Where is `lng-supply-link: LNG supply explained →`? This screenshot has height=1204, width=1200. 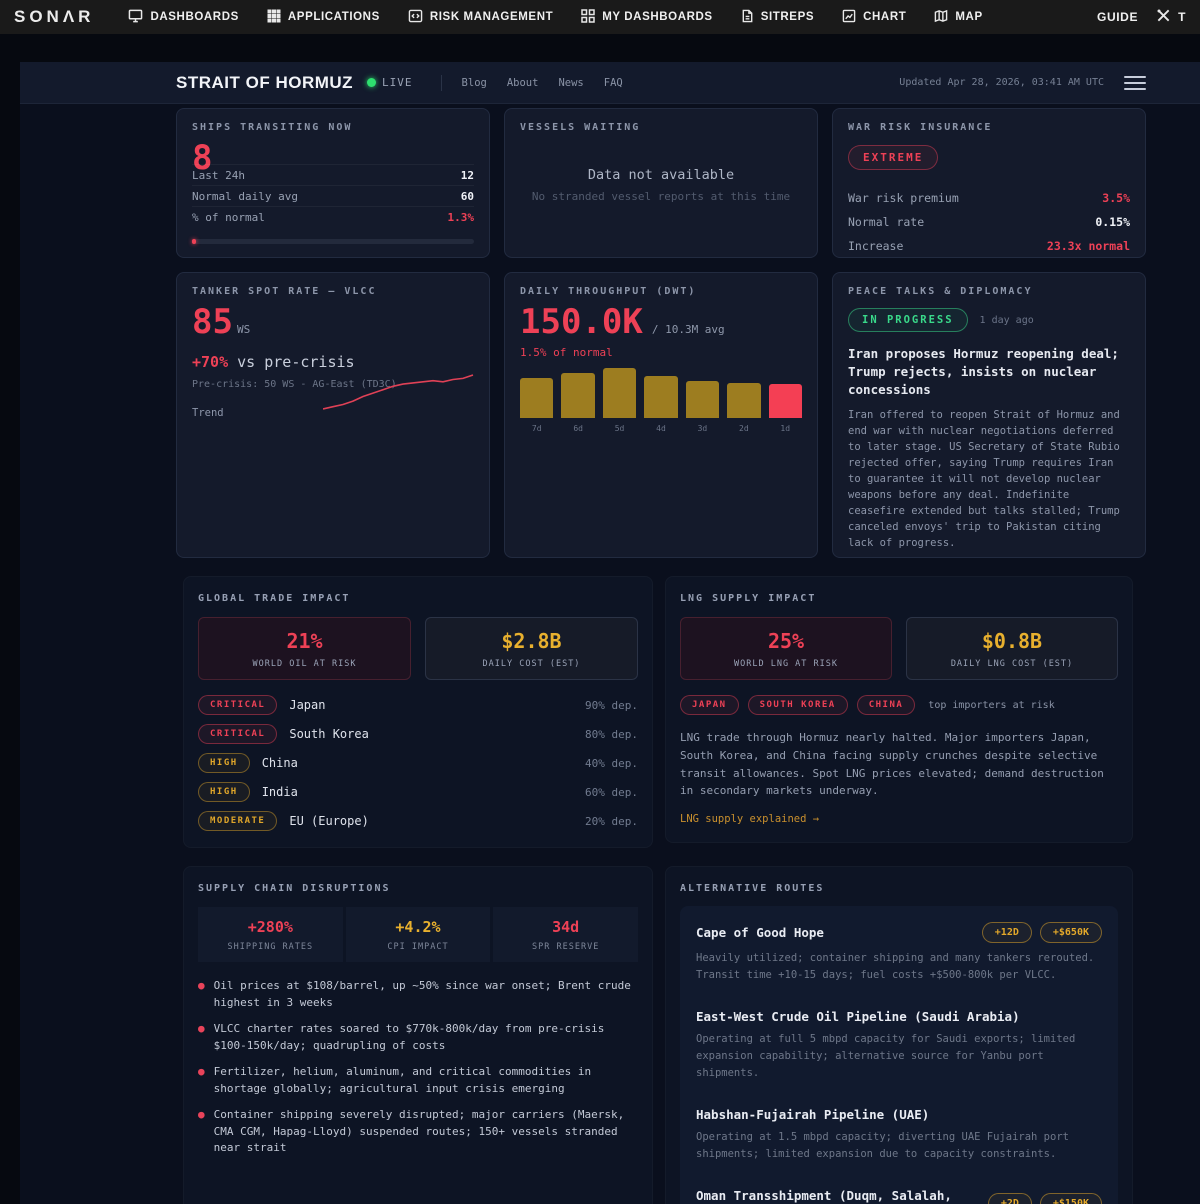
lng-supply-link: LNG supply explained → is located at coordinates (750, 819).